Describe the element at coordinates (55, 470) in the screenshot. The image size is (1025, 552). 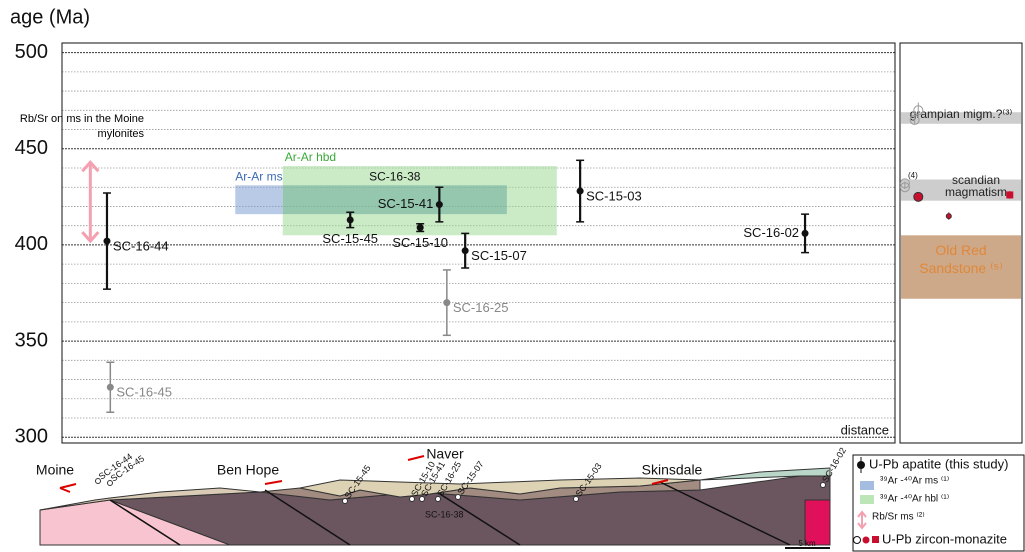
I see `place-label: Moine` at that location.